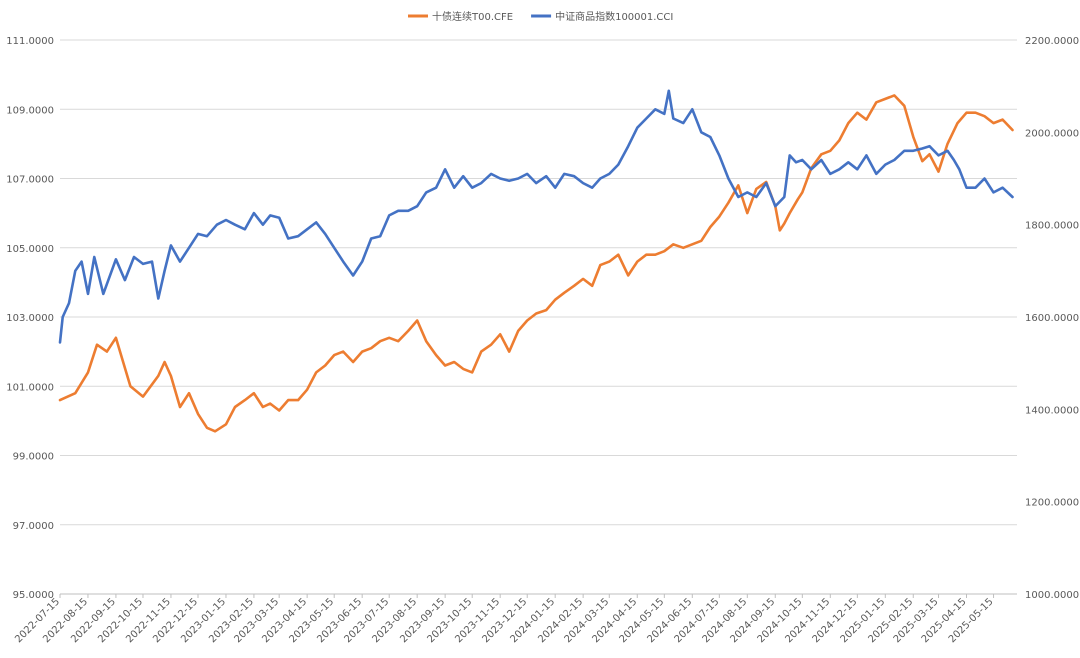 This screenshot has height=658, width=1080. I want to click on left-tick-label: 101.0000, so click(30, 387).